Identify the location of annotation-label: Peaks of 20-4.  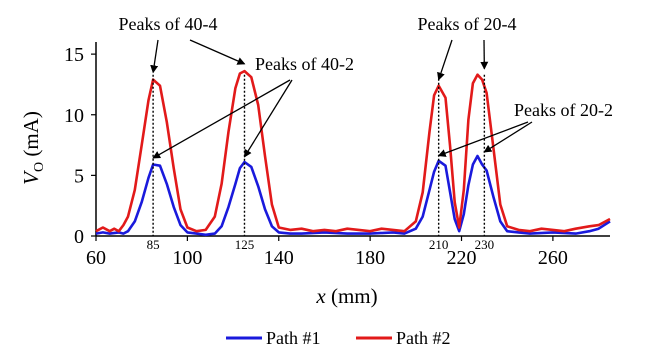
(467, 24).